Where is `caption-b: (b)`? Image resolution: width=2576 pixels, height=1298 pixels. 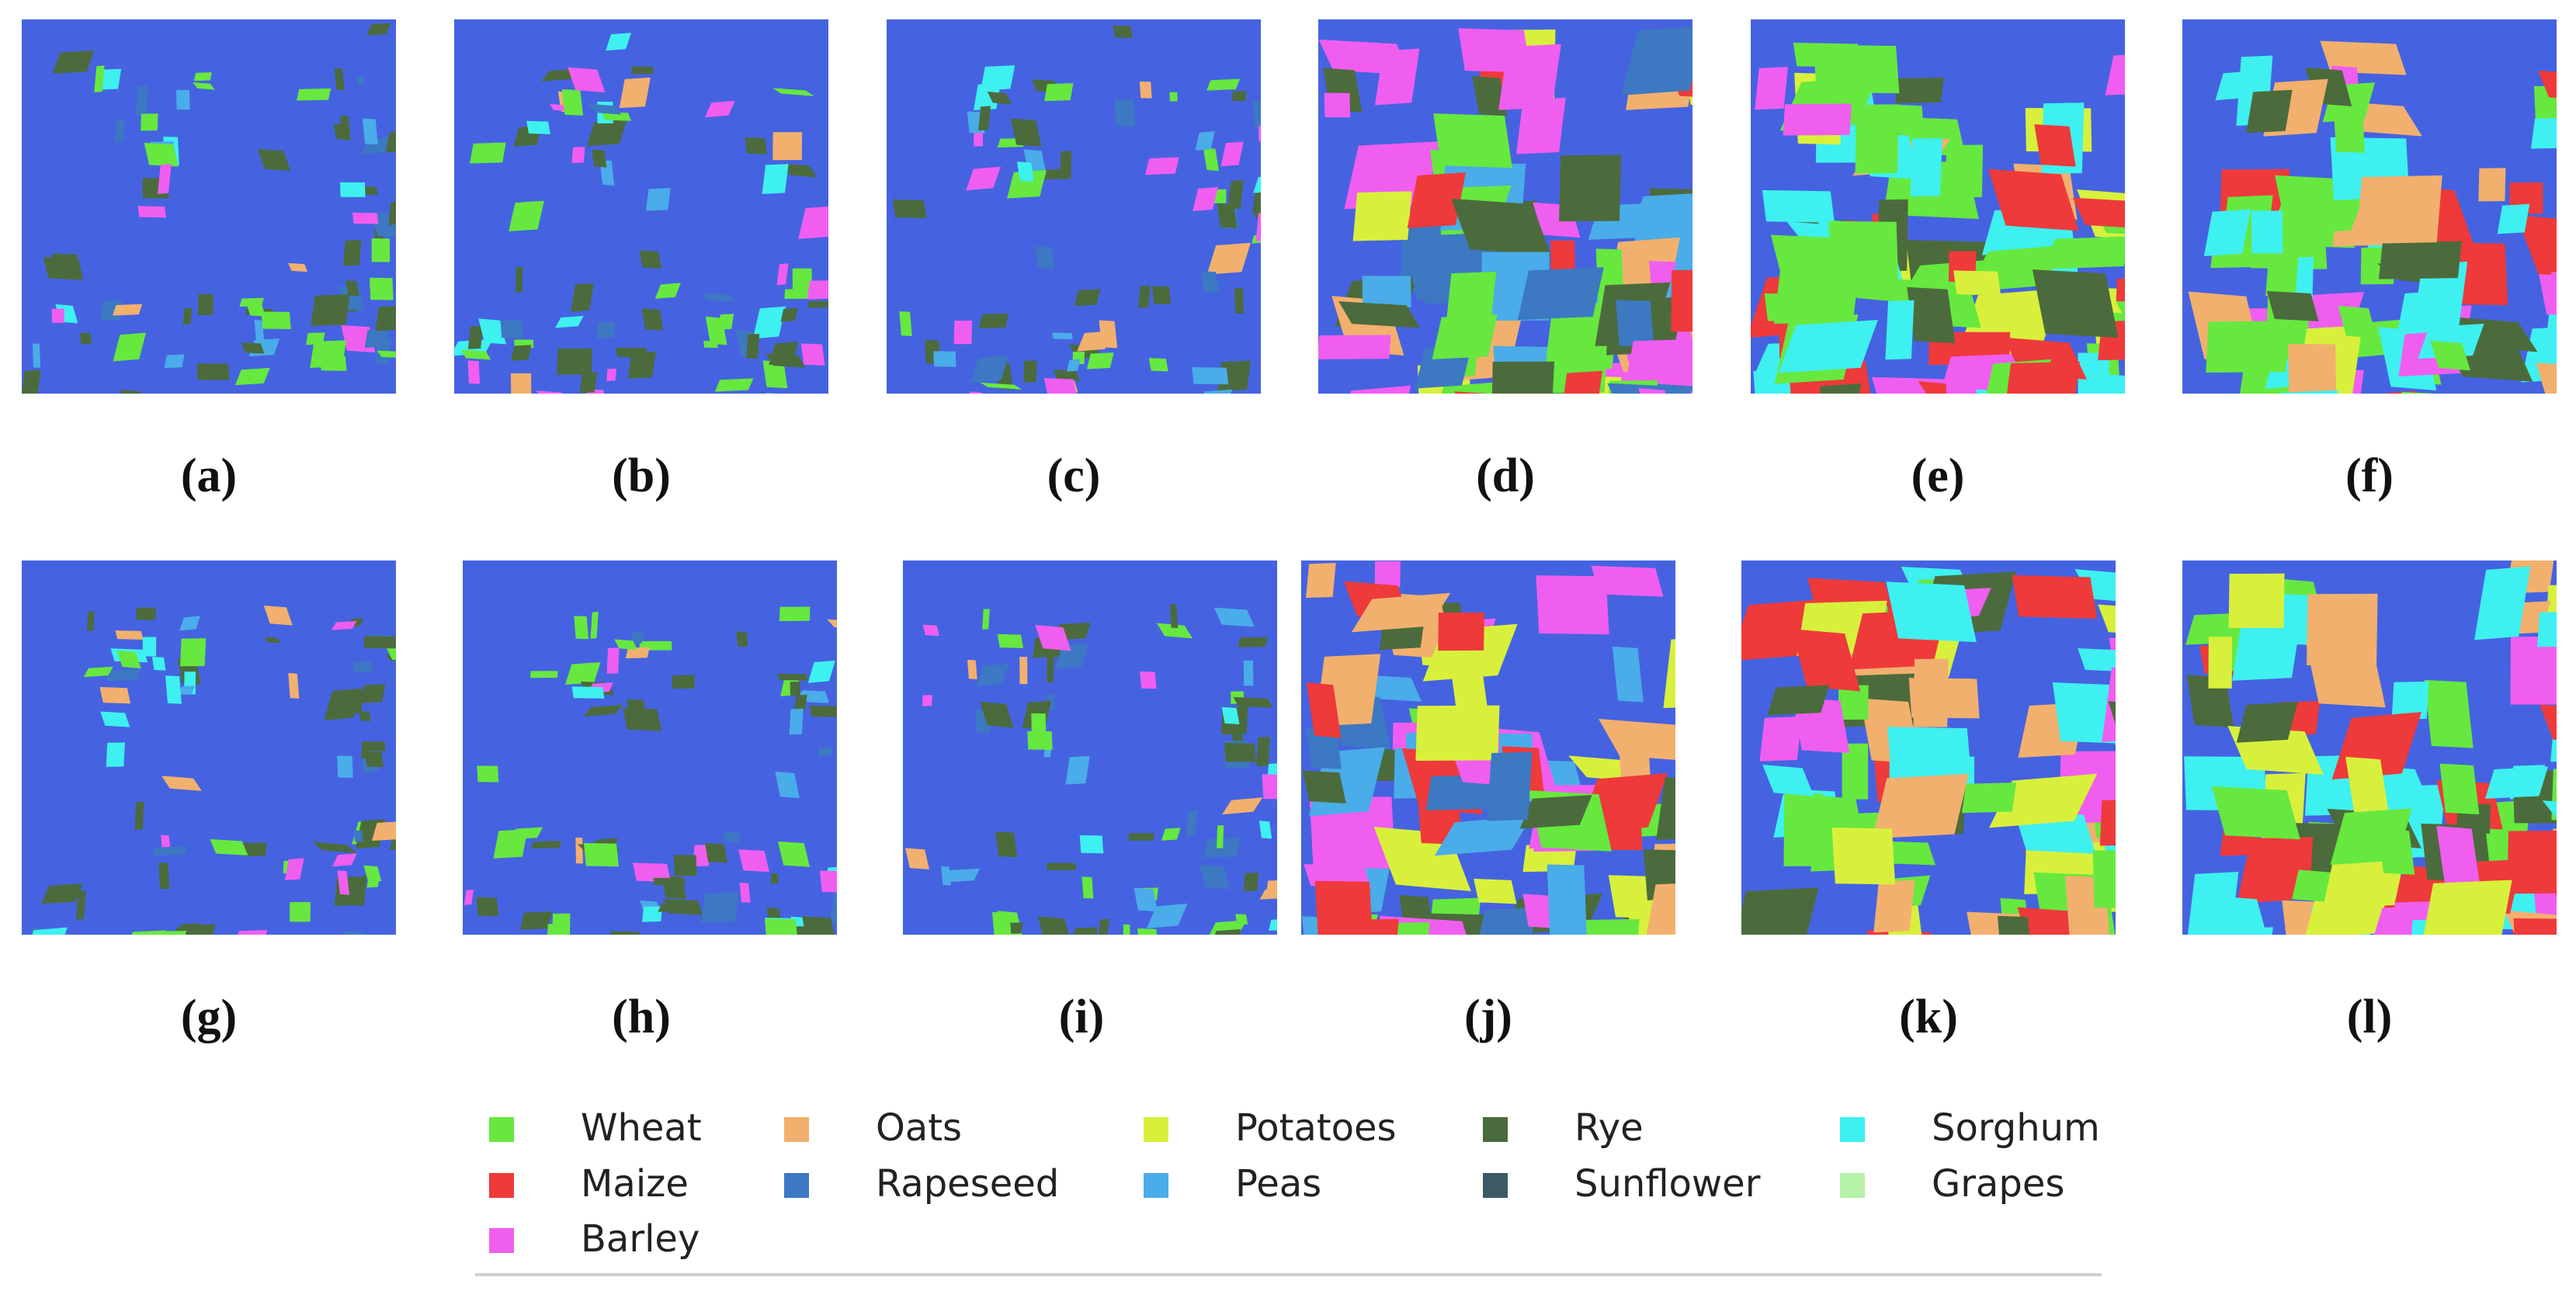
caption-b: (b) is located at coordinates (641, 475).